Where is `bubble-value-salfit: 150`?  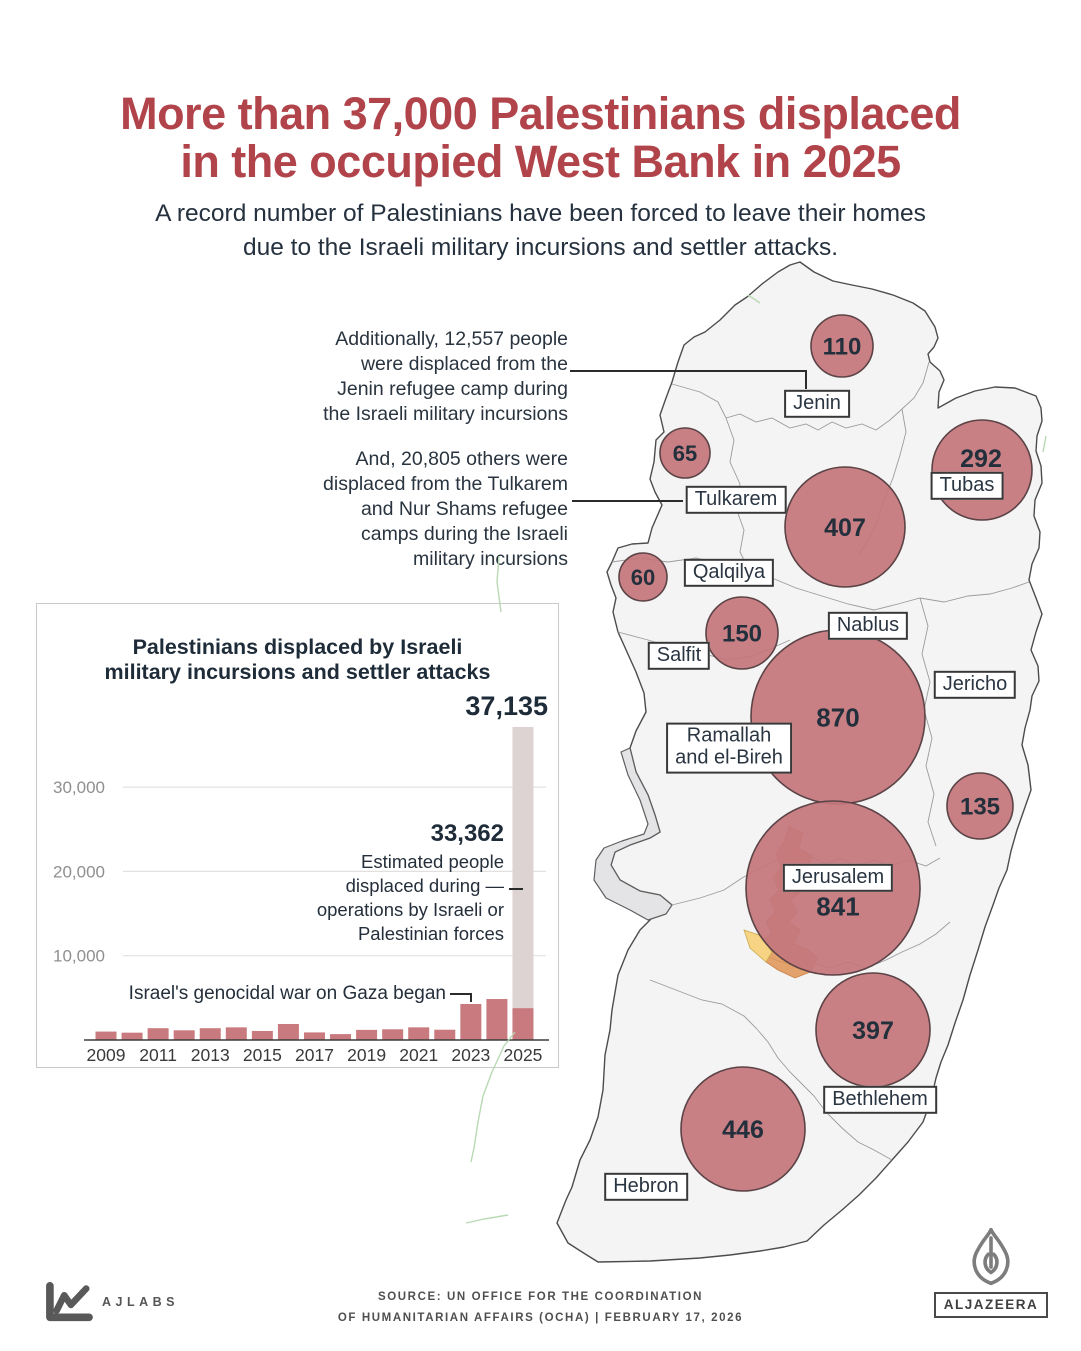
bubble-value-salfit: 150 is located at coordinates (742, 634).